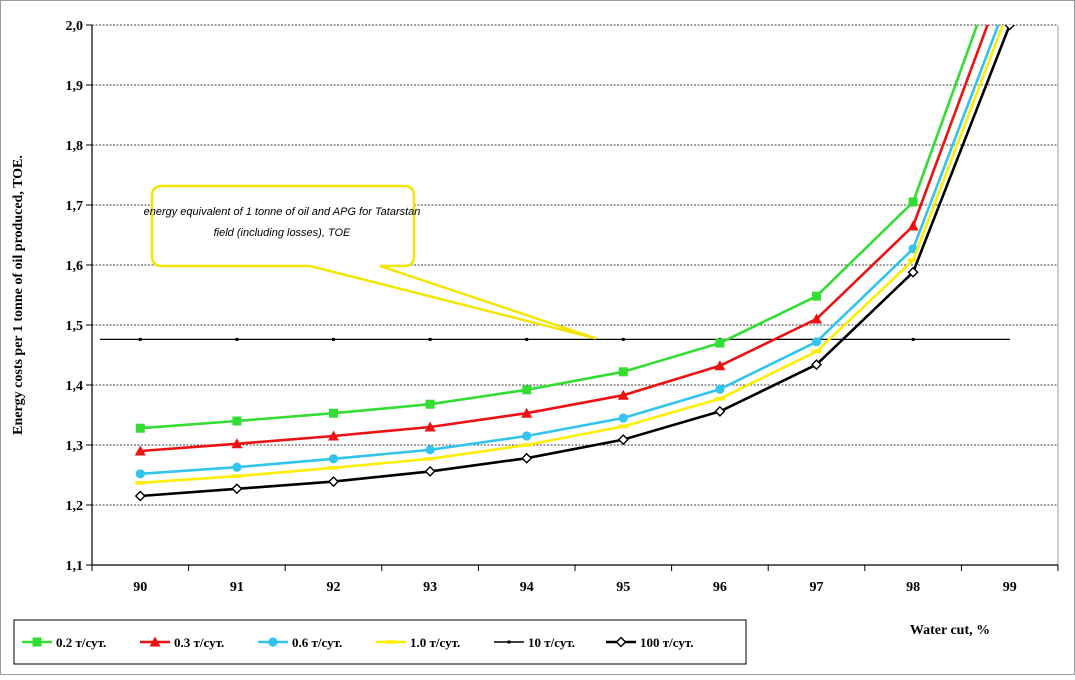 The width and height of the screenshot is (1075, 680). Describe the element at coordinates (373, 262) in the screenshot. I see `callout-shape` at that location.